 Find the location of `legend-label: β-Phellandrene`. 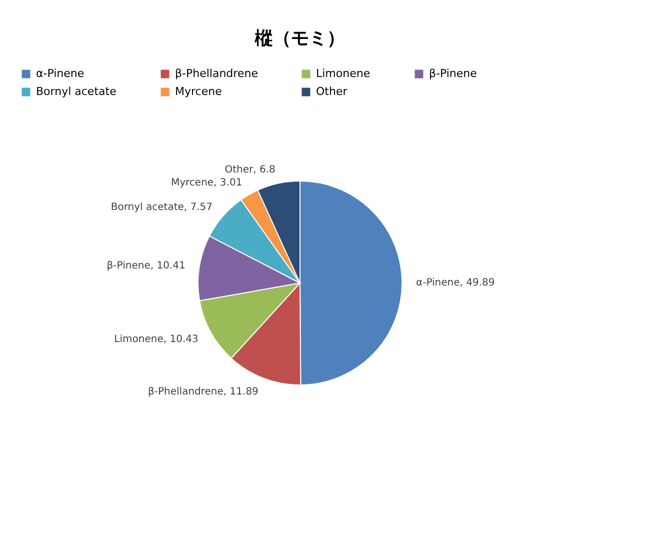

legend-label: β-Phellandrene is located at coordinates (216, 73).